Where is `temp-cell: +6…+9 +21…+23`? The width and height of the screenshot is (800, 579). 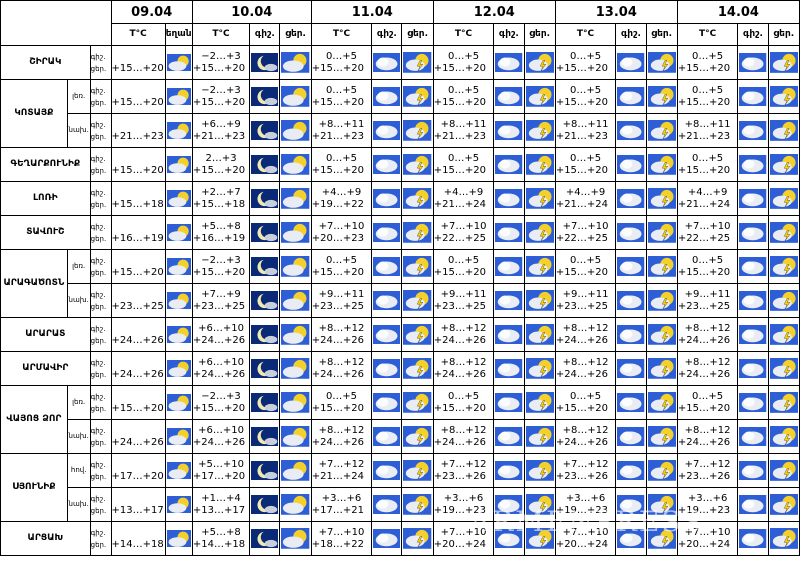
temp-cell: +6…+9 +21…+23 is located at coordinates (221, 130).